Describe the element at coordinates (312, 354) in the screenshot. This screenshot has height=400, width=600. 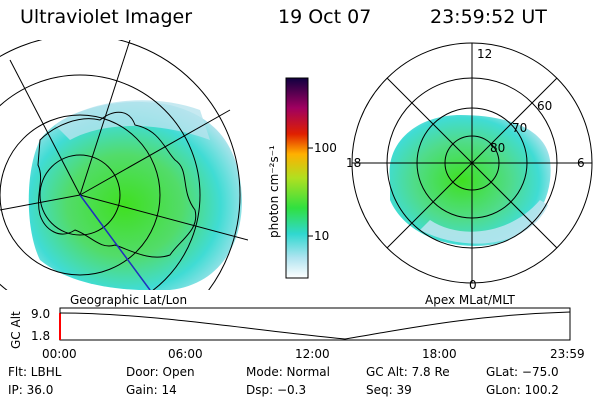
I see `time-tick: 12:00` at that location.